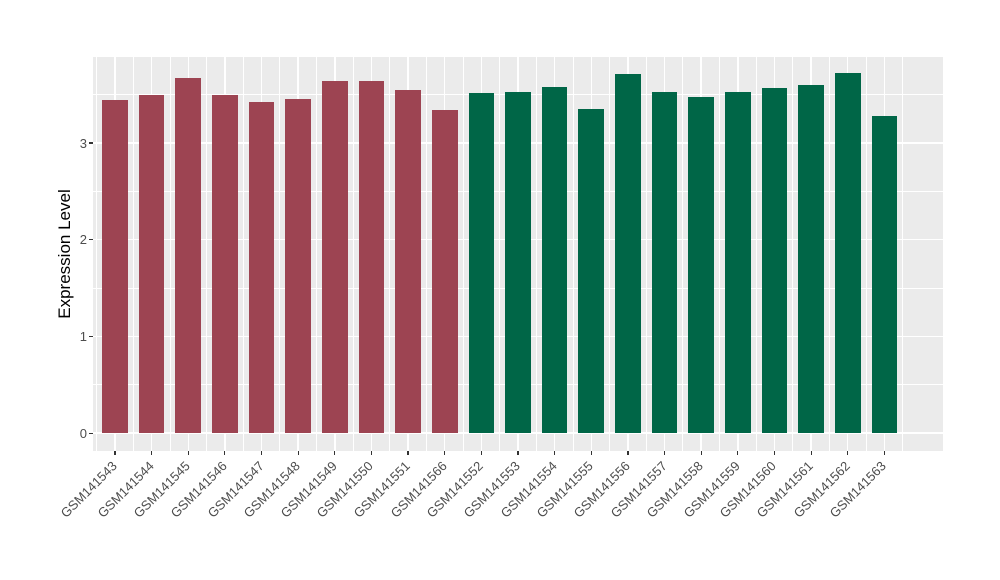  Describe the element at coordinates (554, 260) in the screenshot. I see `bar-GSM141554` at that location.